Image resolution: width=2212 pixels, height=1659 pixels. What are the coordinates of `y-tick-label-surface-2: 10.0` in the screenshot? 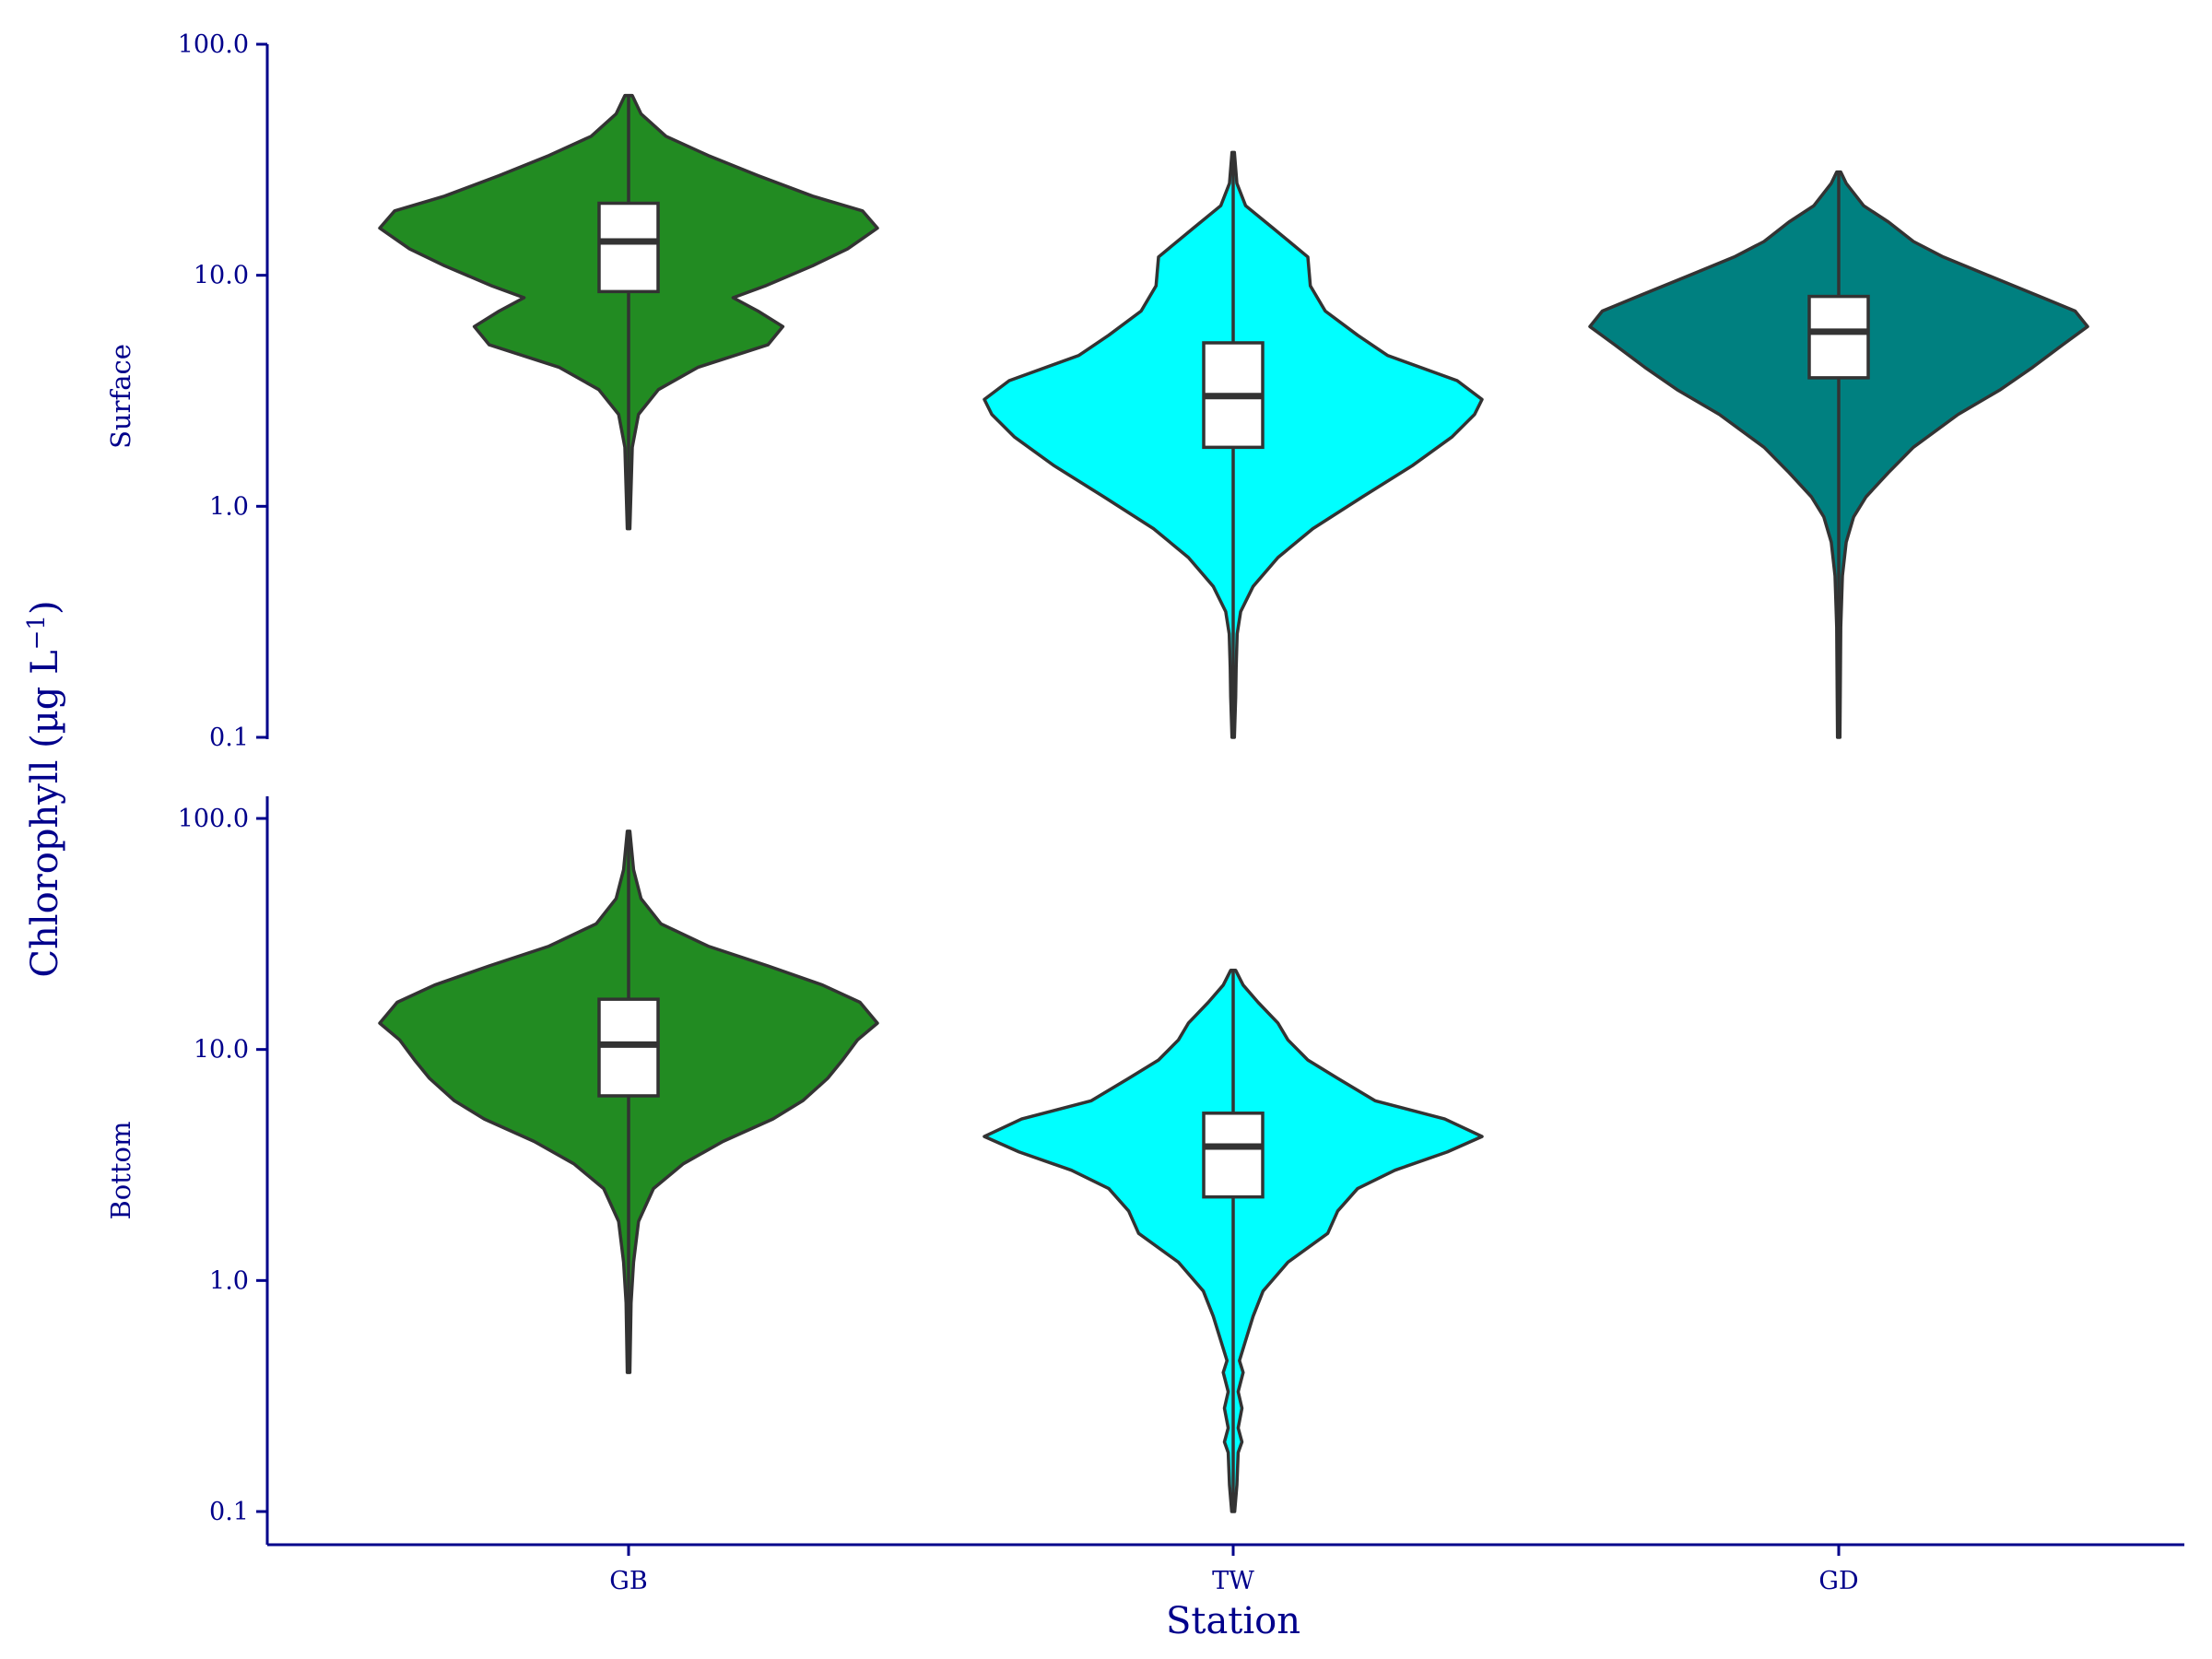 It's located at (221, 276).